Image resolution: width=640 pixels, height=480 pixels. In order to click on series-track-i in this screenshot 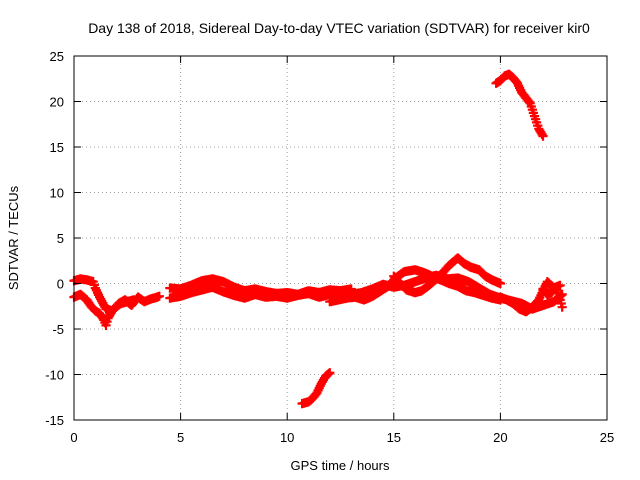, I will do `click(552, 297)`.